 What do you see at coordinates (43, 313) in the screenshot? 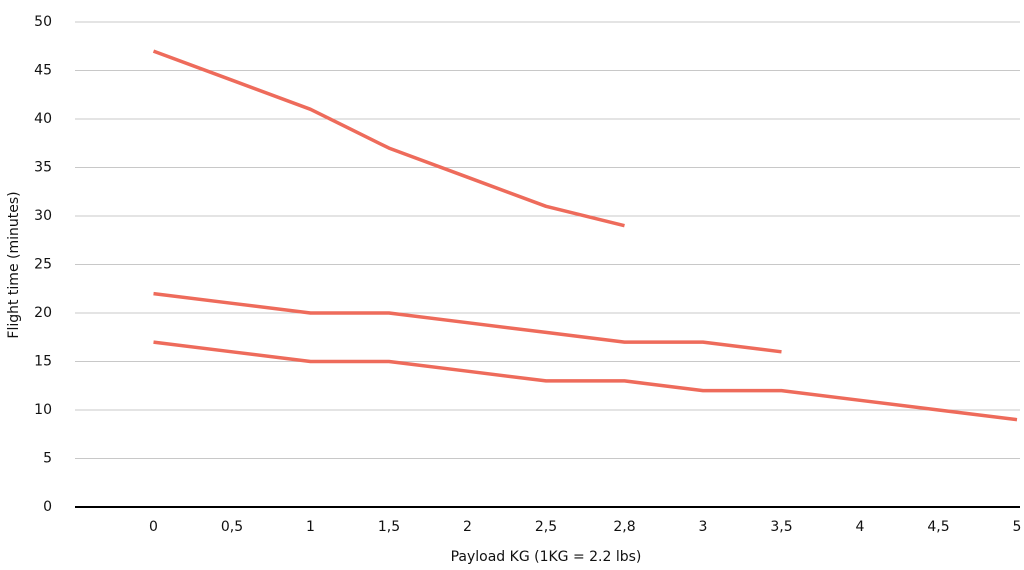
I see `y-tick-label: 20` at bounding box center [43, 313].